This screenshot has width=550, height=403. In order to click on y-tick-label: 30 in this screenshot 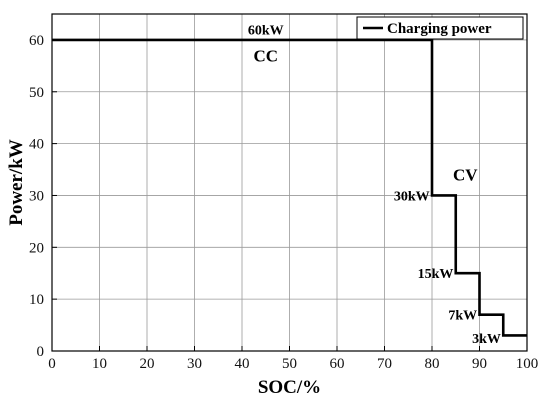, I will do `click(36, 196)`.